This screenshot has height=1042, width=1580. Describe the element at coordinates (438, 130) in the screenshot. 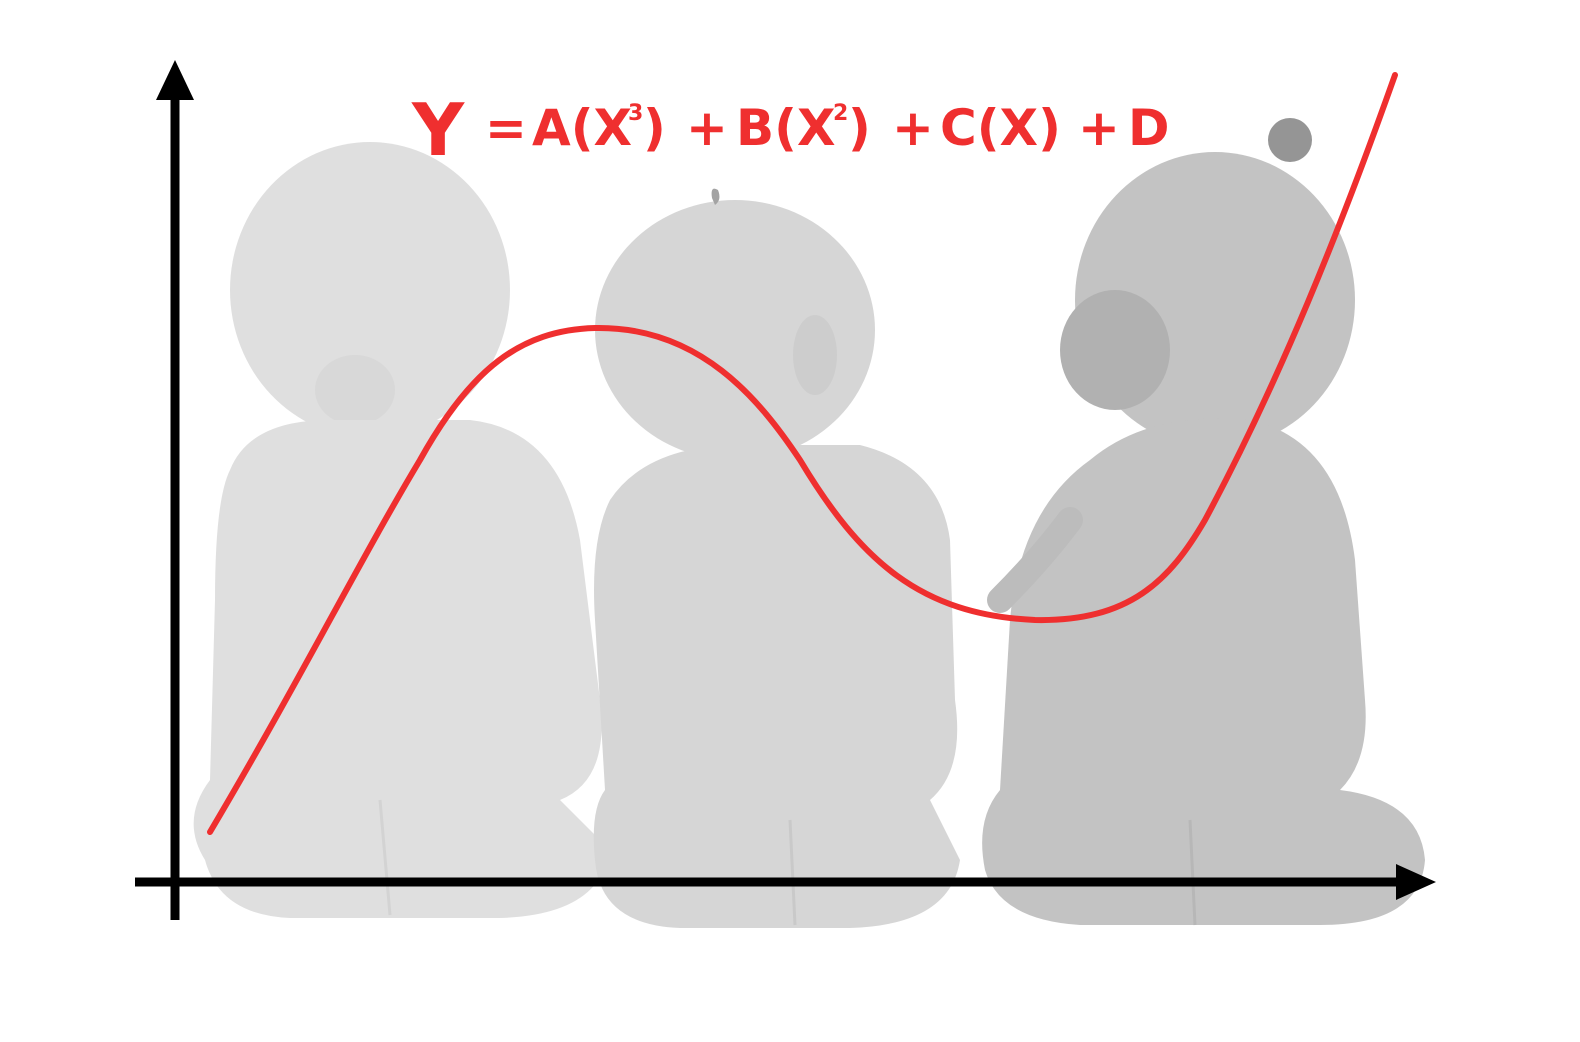

I see `equation-y: Y` at that location.